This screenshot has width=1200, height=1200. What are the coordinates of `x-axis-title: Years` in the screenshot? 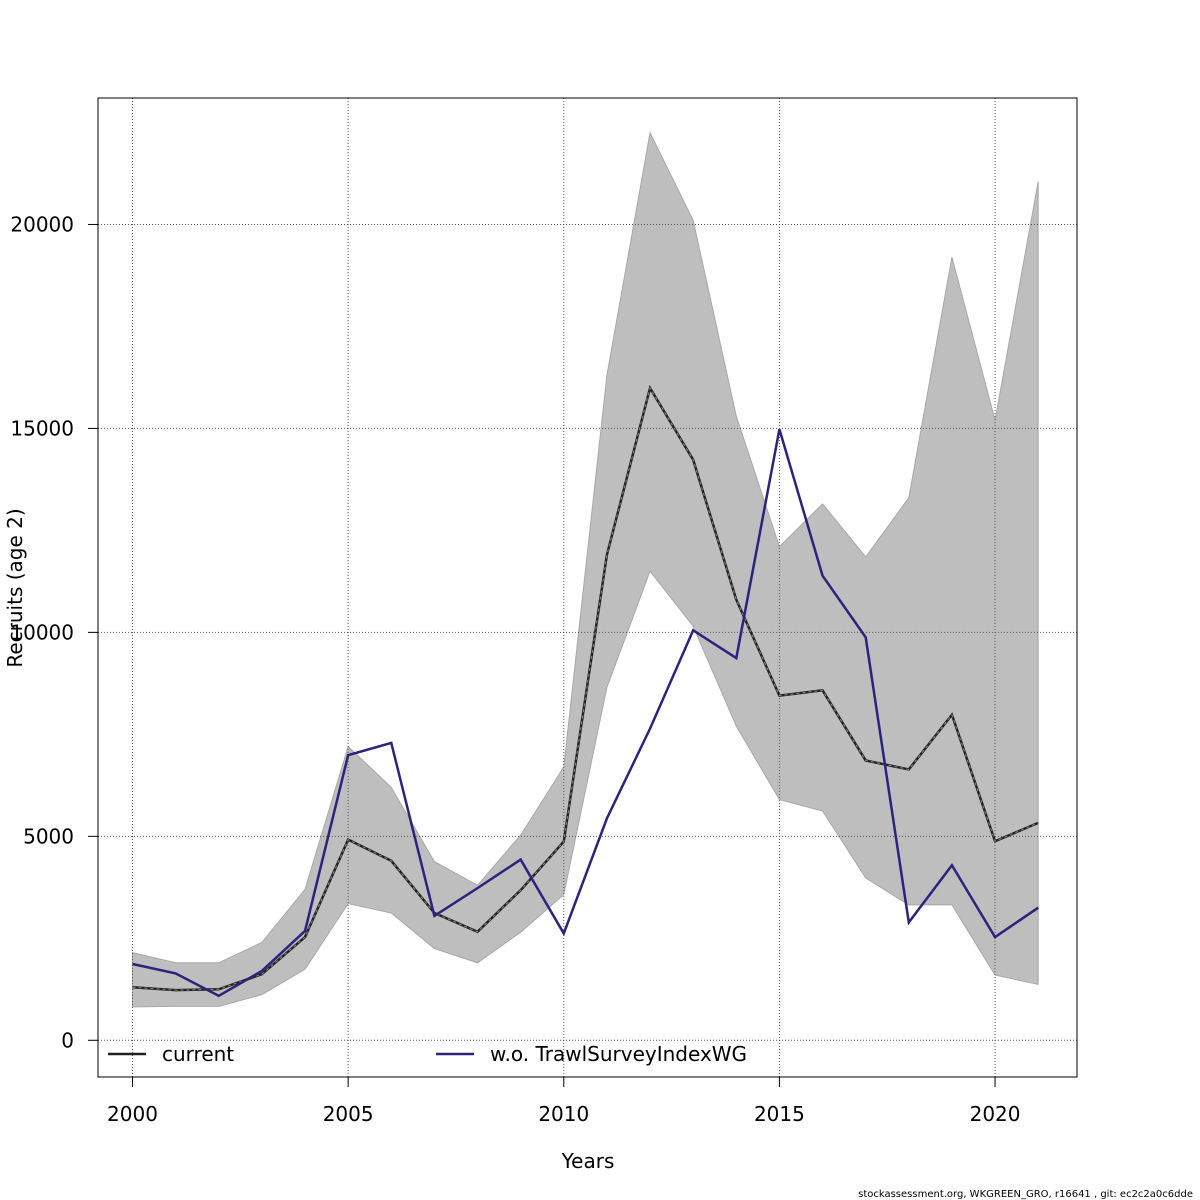 It's located at (588, 1161).